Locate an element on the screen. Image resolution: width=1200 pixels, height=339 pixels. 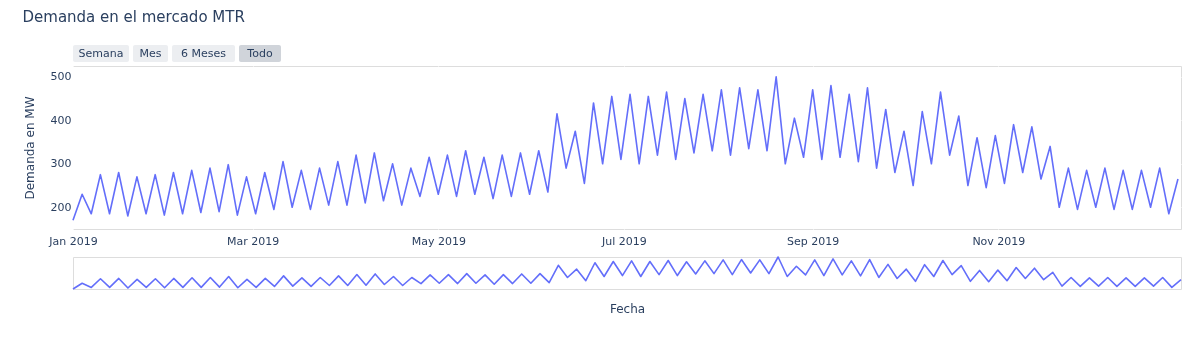
text: Semana is located at coordinates (101, 53).